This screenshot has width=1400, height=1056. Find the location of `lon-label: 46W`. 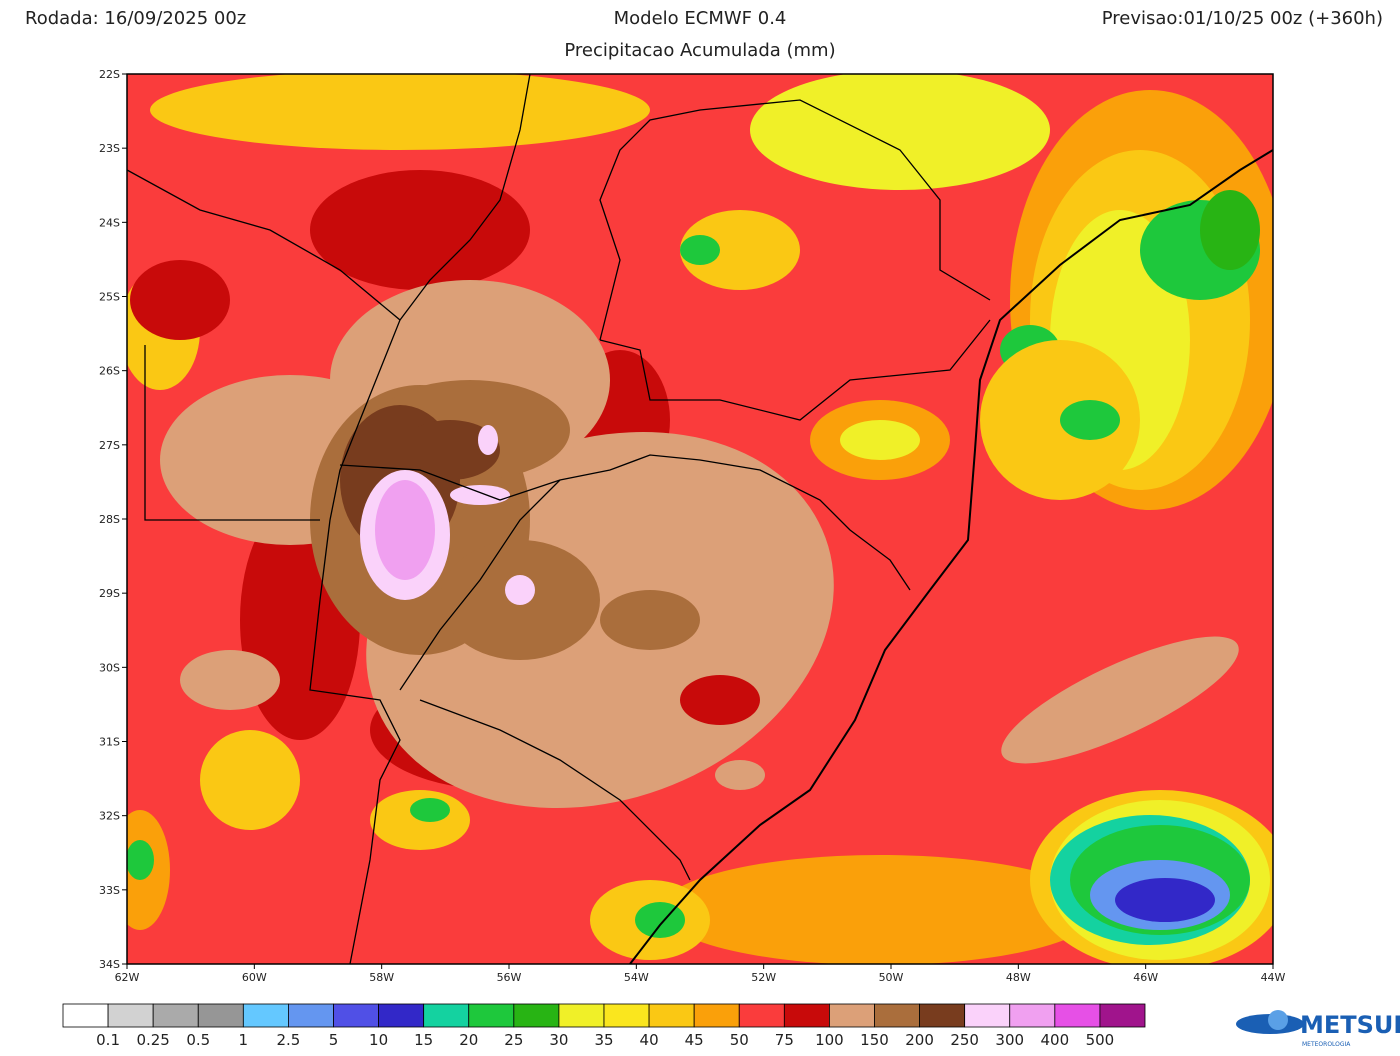

lon-label: 46W is located at coordinates (1145, 977).